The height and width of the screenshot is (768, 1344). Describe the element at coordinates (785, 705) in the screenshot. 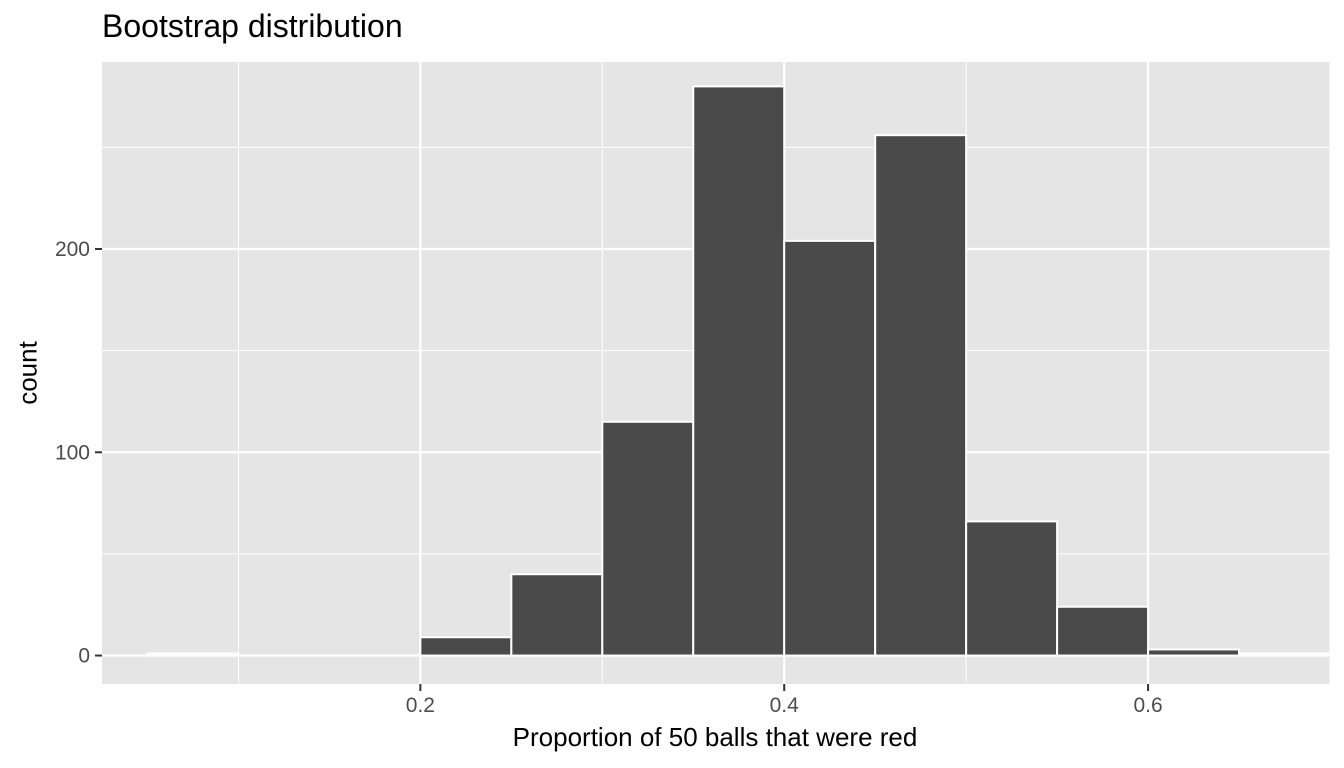

I see `x-tick-label: 0.4` at that location.